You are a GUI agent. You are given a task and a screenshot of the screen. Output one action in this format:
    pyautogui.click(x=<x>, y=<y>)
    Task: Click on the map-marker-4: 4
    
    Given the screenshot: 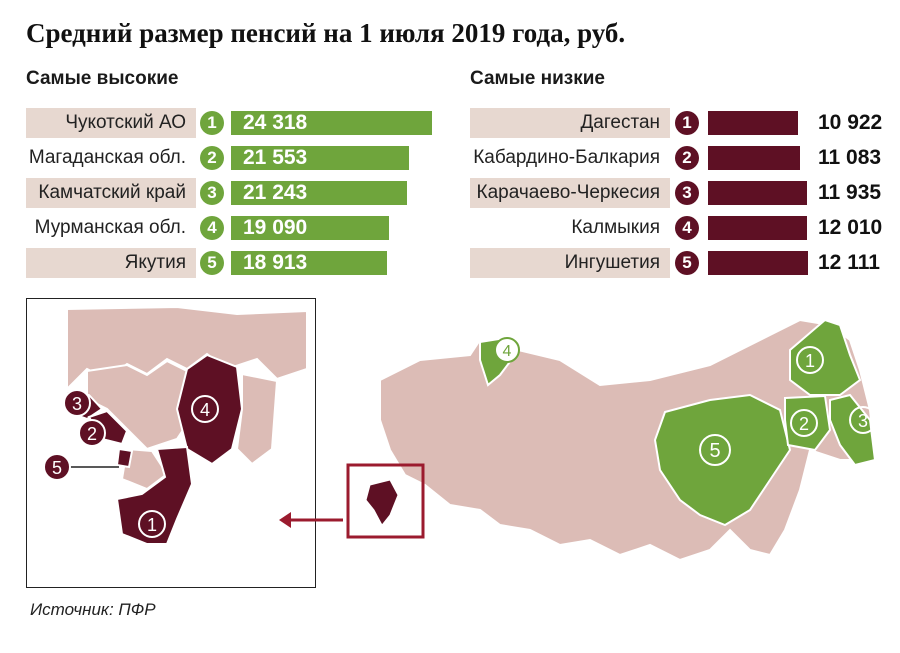 What is the action you would take?
    pyautogui.click(x=507, y=350)
    